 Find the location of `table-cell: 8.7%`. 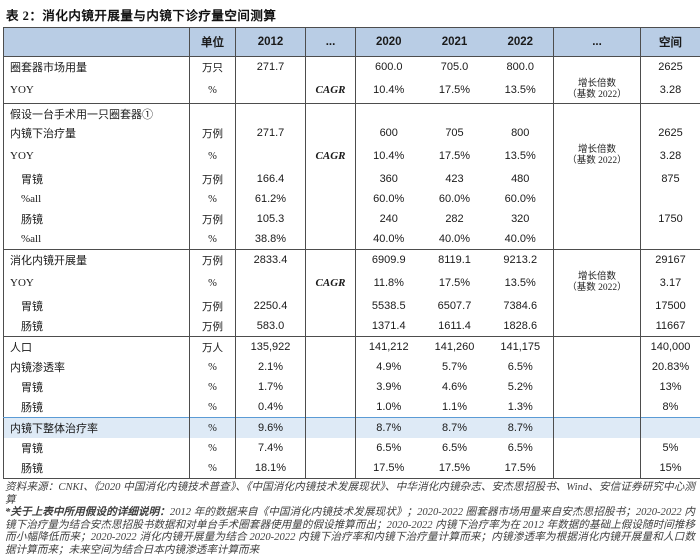

table-cell: 8.7% is located at coordinates (389, 428).